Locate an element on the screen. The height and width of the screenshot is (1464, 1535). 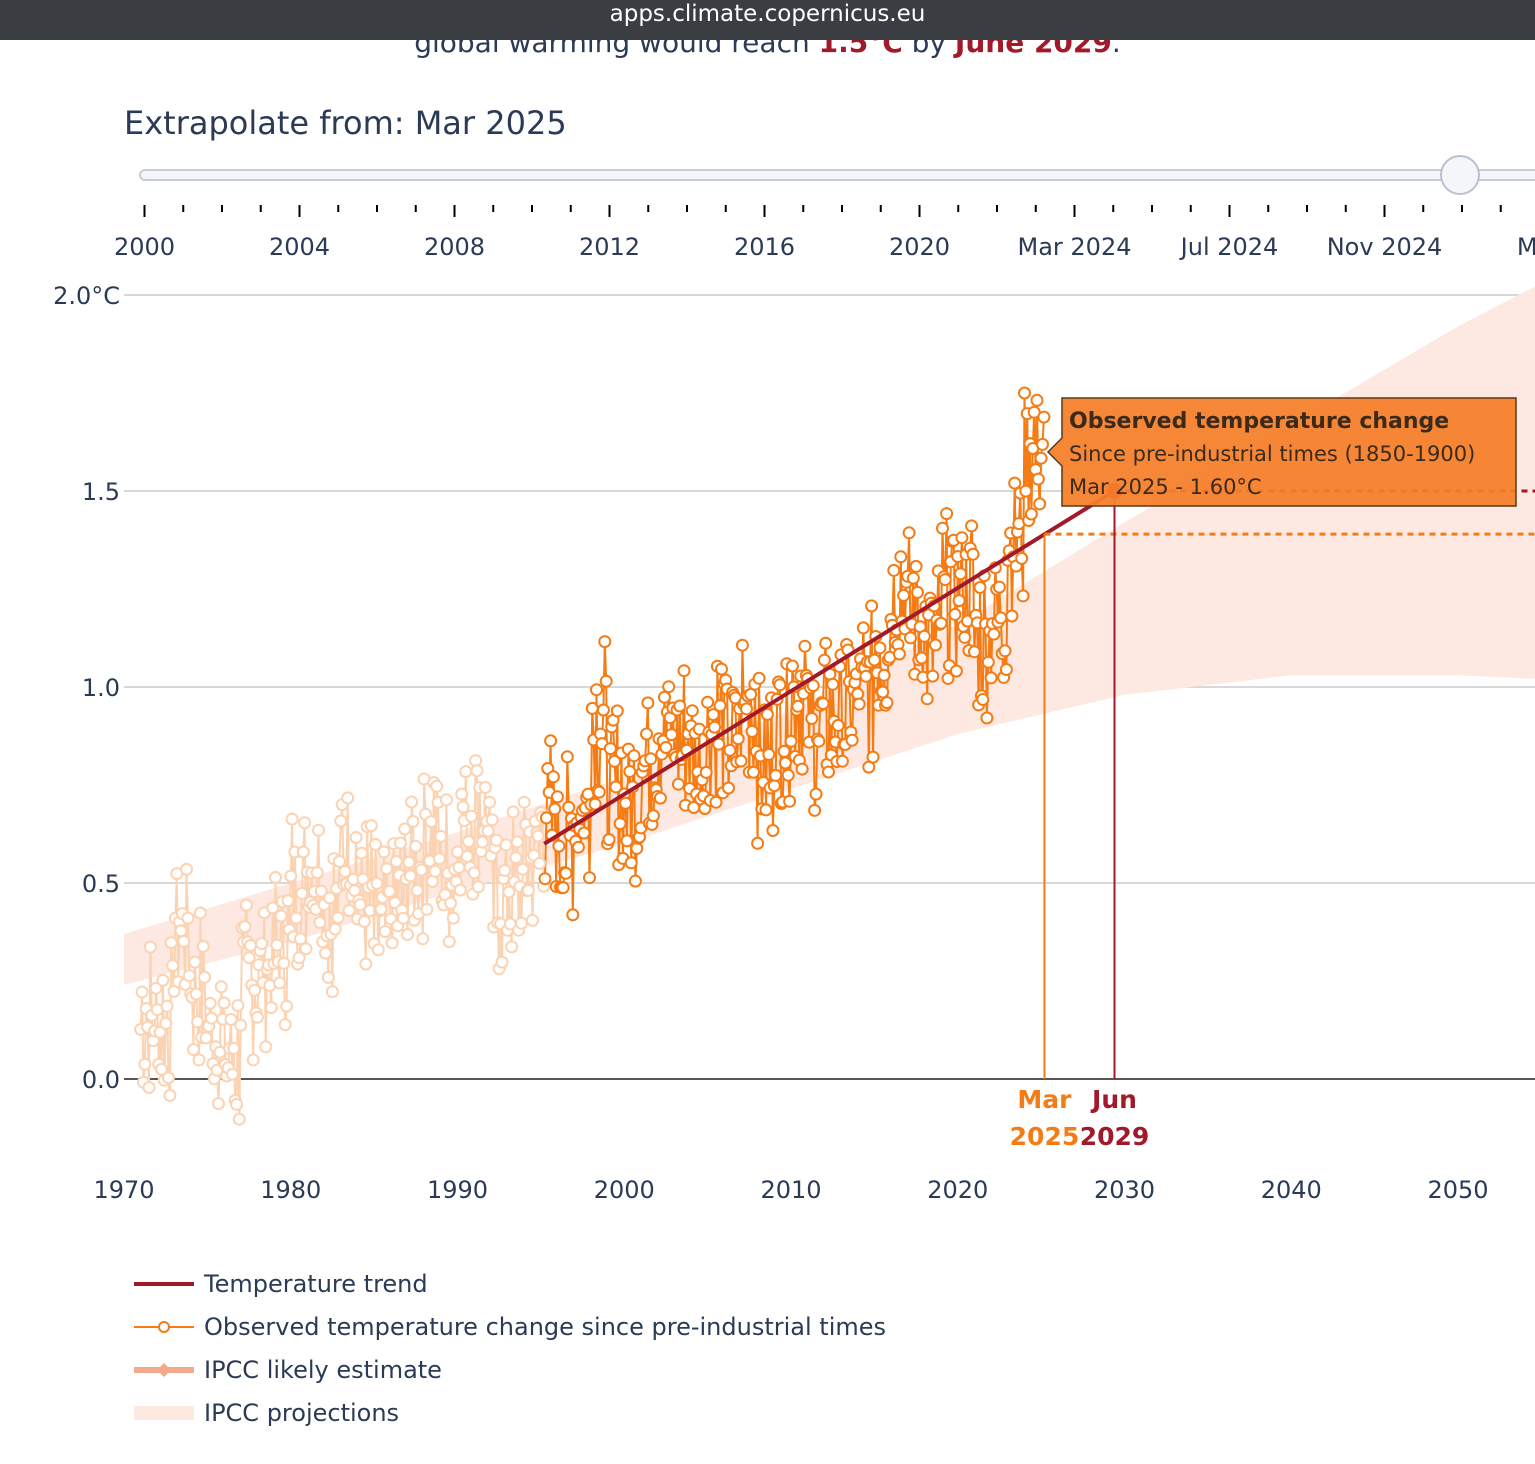
legend-item-ipcc-projections: IPCC projections is located at coordinates (510, 1412).